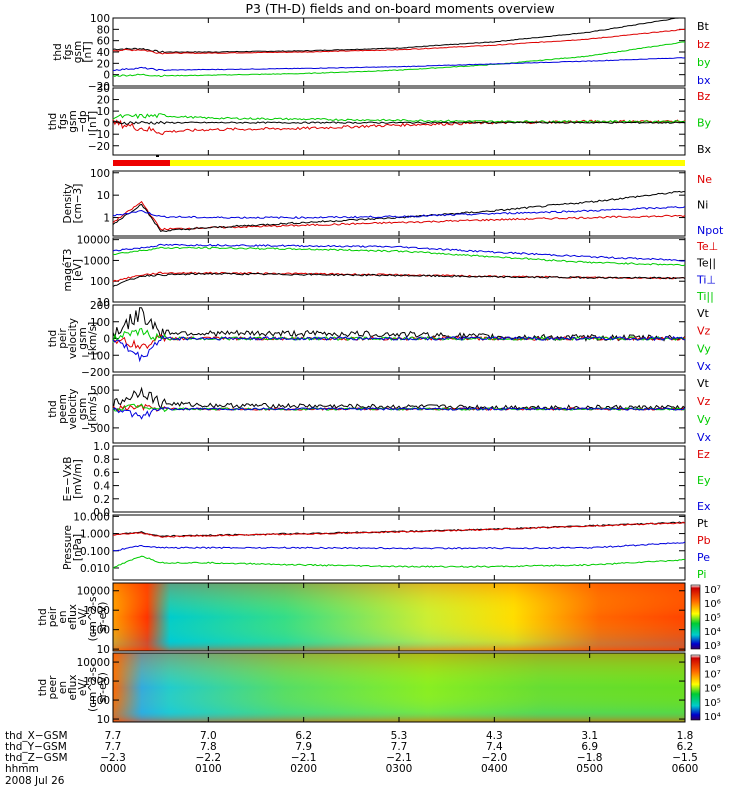 The width and height of the screenshot is (750, 800). Describe the element at coordinates (141, 163) in the screenshot. I see `mode-bar-red` at that location.